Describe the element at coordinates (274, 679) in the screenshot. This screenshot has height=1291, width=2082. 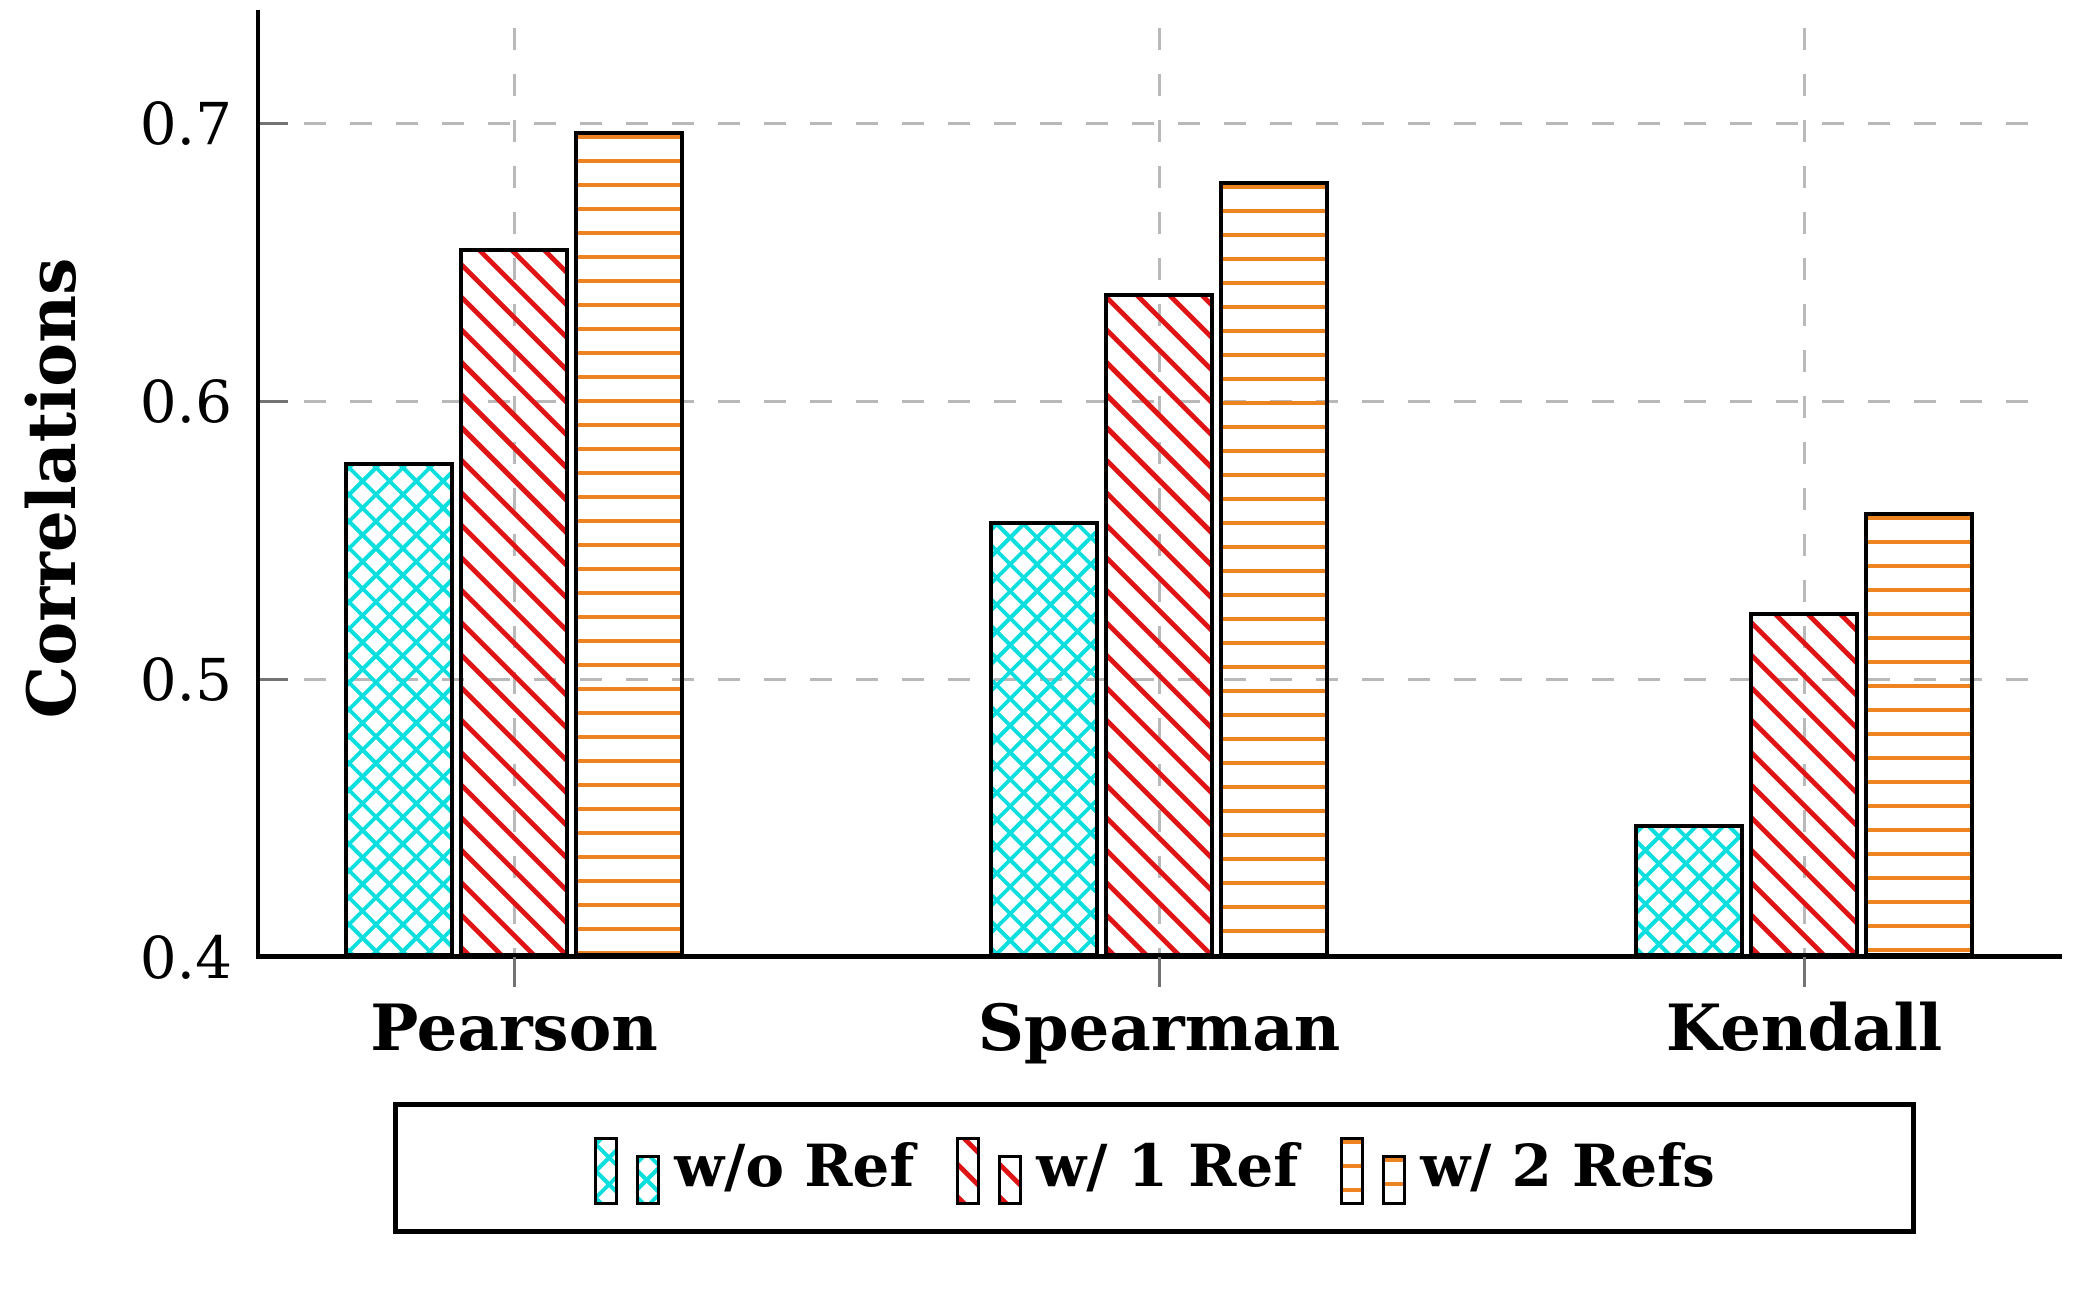
I see `y-tick-0.5` at that location.